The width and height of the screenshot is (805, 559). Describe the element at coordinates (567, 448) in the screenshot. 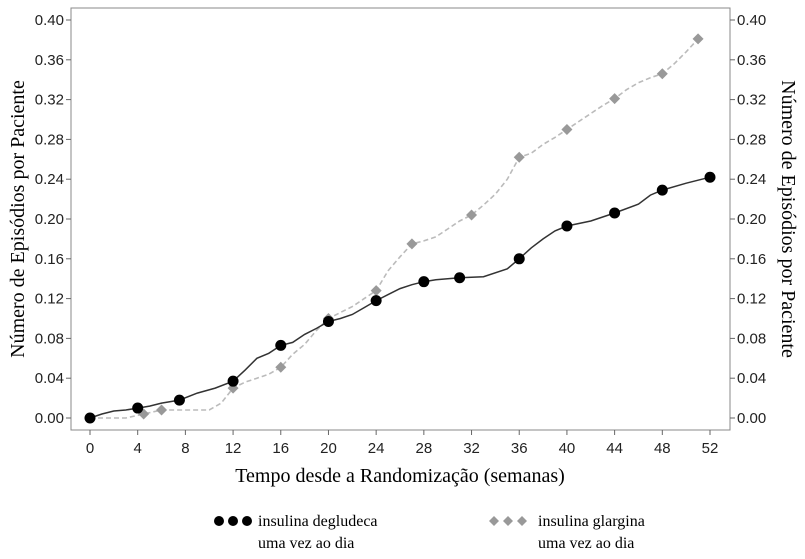

I see `x-tick-label: 40` at that location.